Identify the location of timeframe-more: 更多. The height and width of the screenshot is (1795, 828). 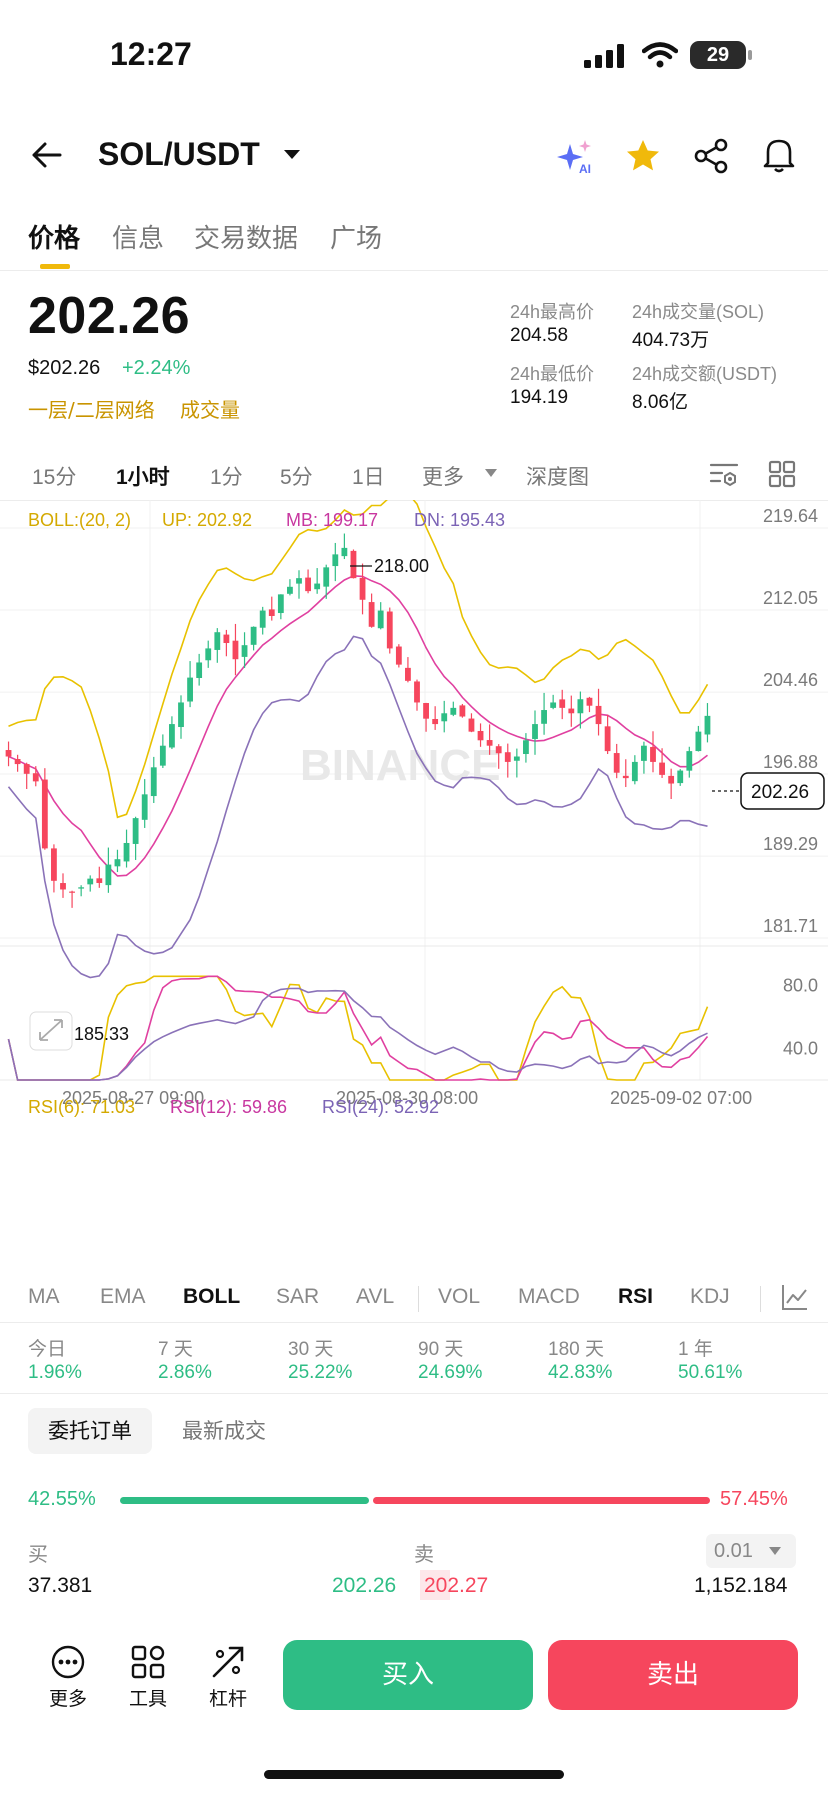
(443, 477).